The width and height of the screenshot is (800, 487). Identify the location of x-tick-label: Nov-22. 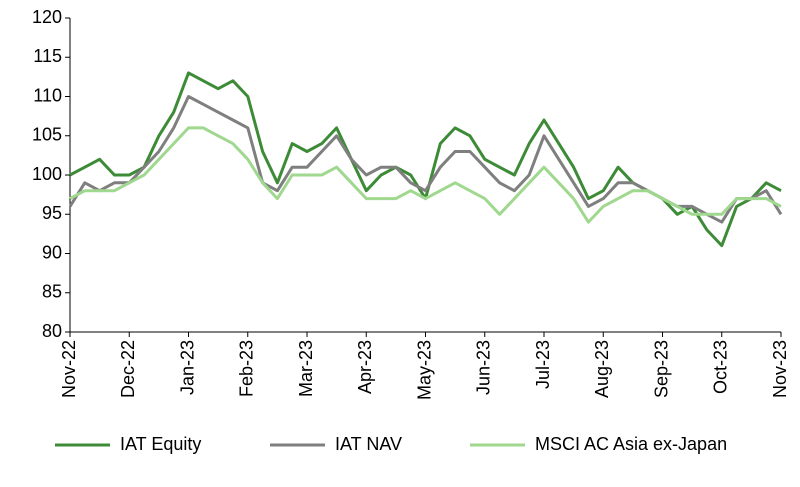
(69, 369).